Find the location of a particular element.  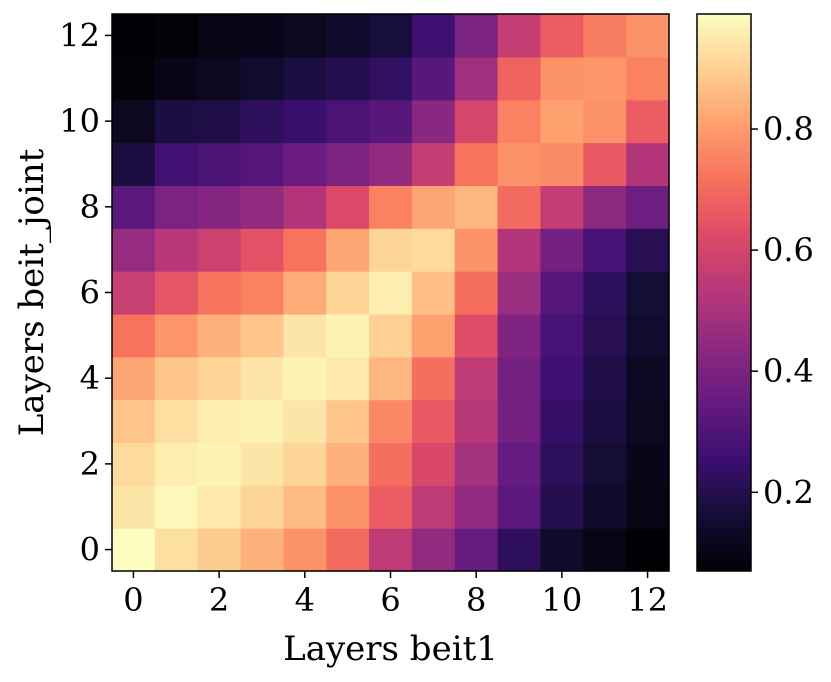

x-tick-label: 4 is located at coordinates (305, 600).